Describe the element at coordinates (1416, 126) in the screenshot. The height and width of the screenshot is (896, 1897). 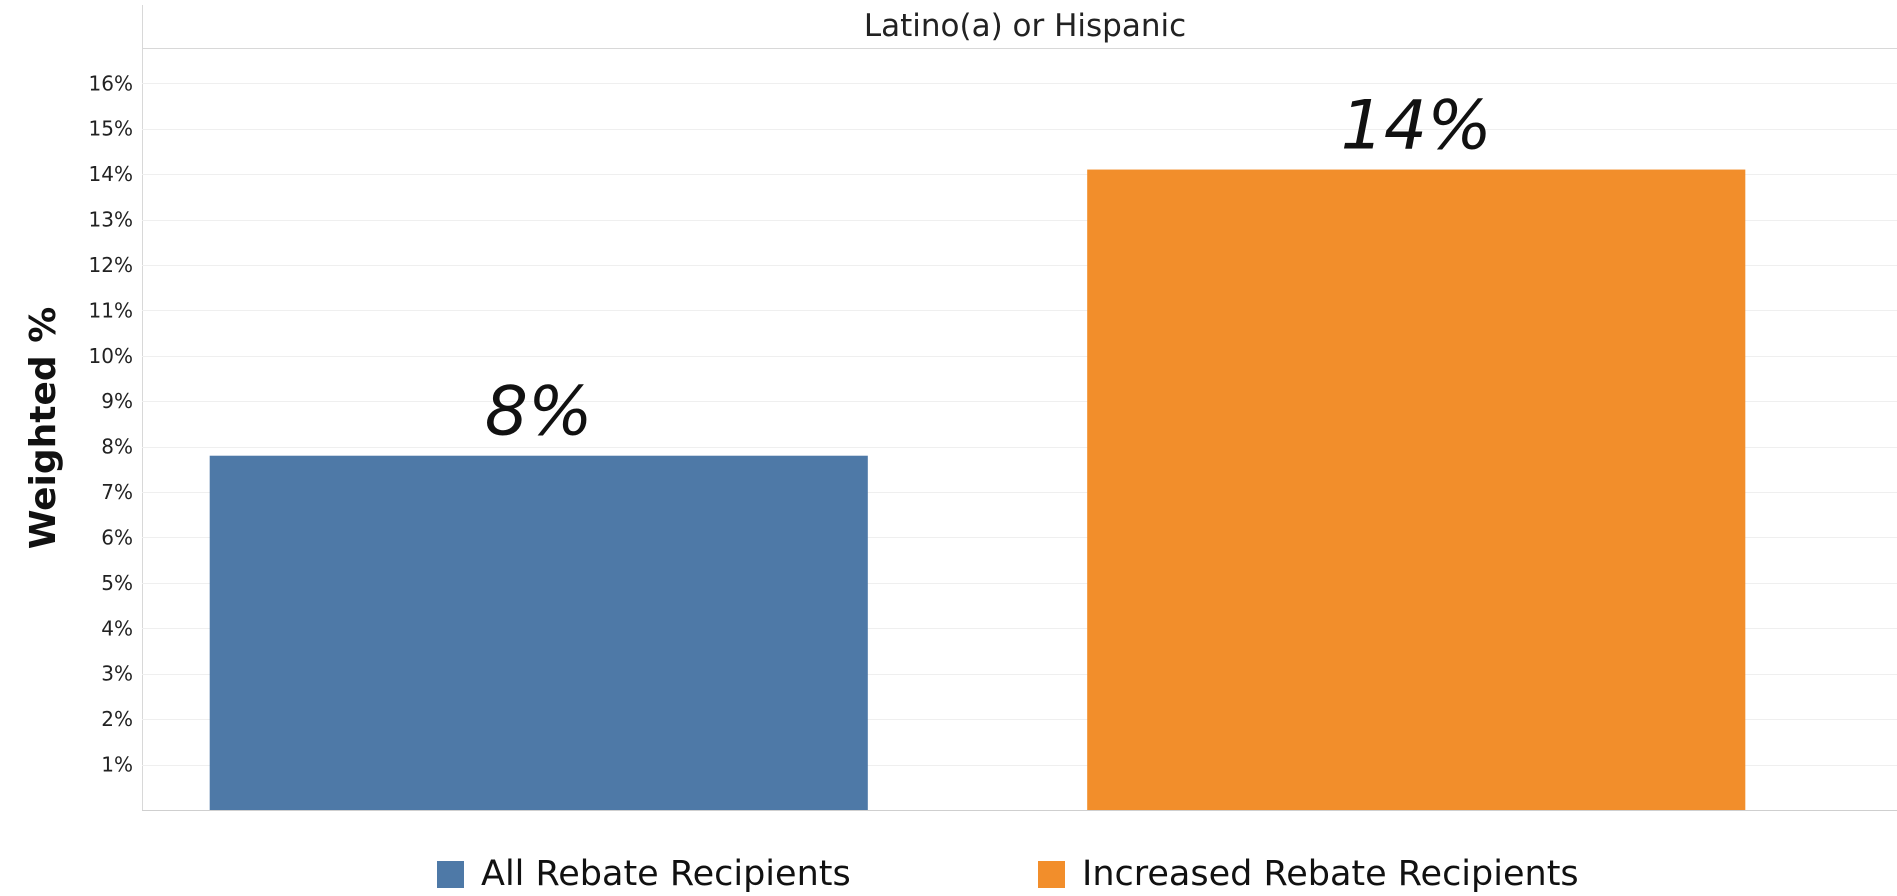
I see `bar-value-label: 14%` at that location.